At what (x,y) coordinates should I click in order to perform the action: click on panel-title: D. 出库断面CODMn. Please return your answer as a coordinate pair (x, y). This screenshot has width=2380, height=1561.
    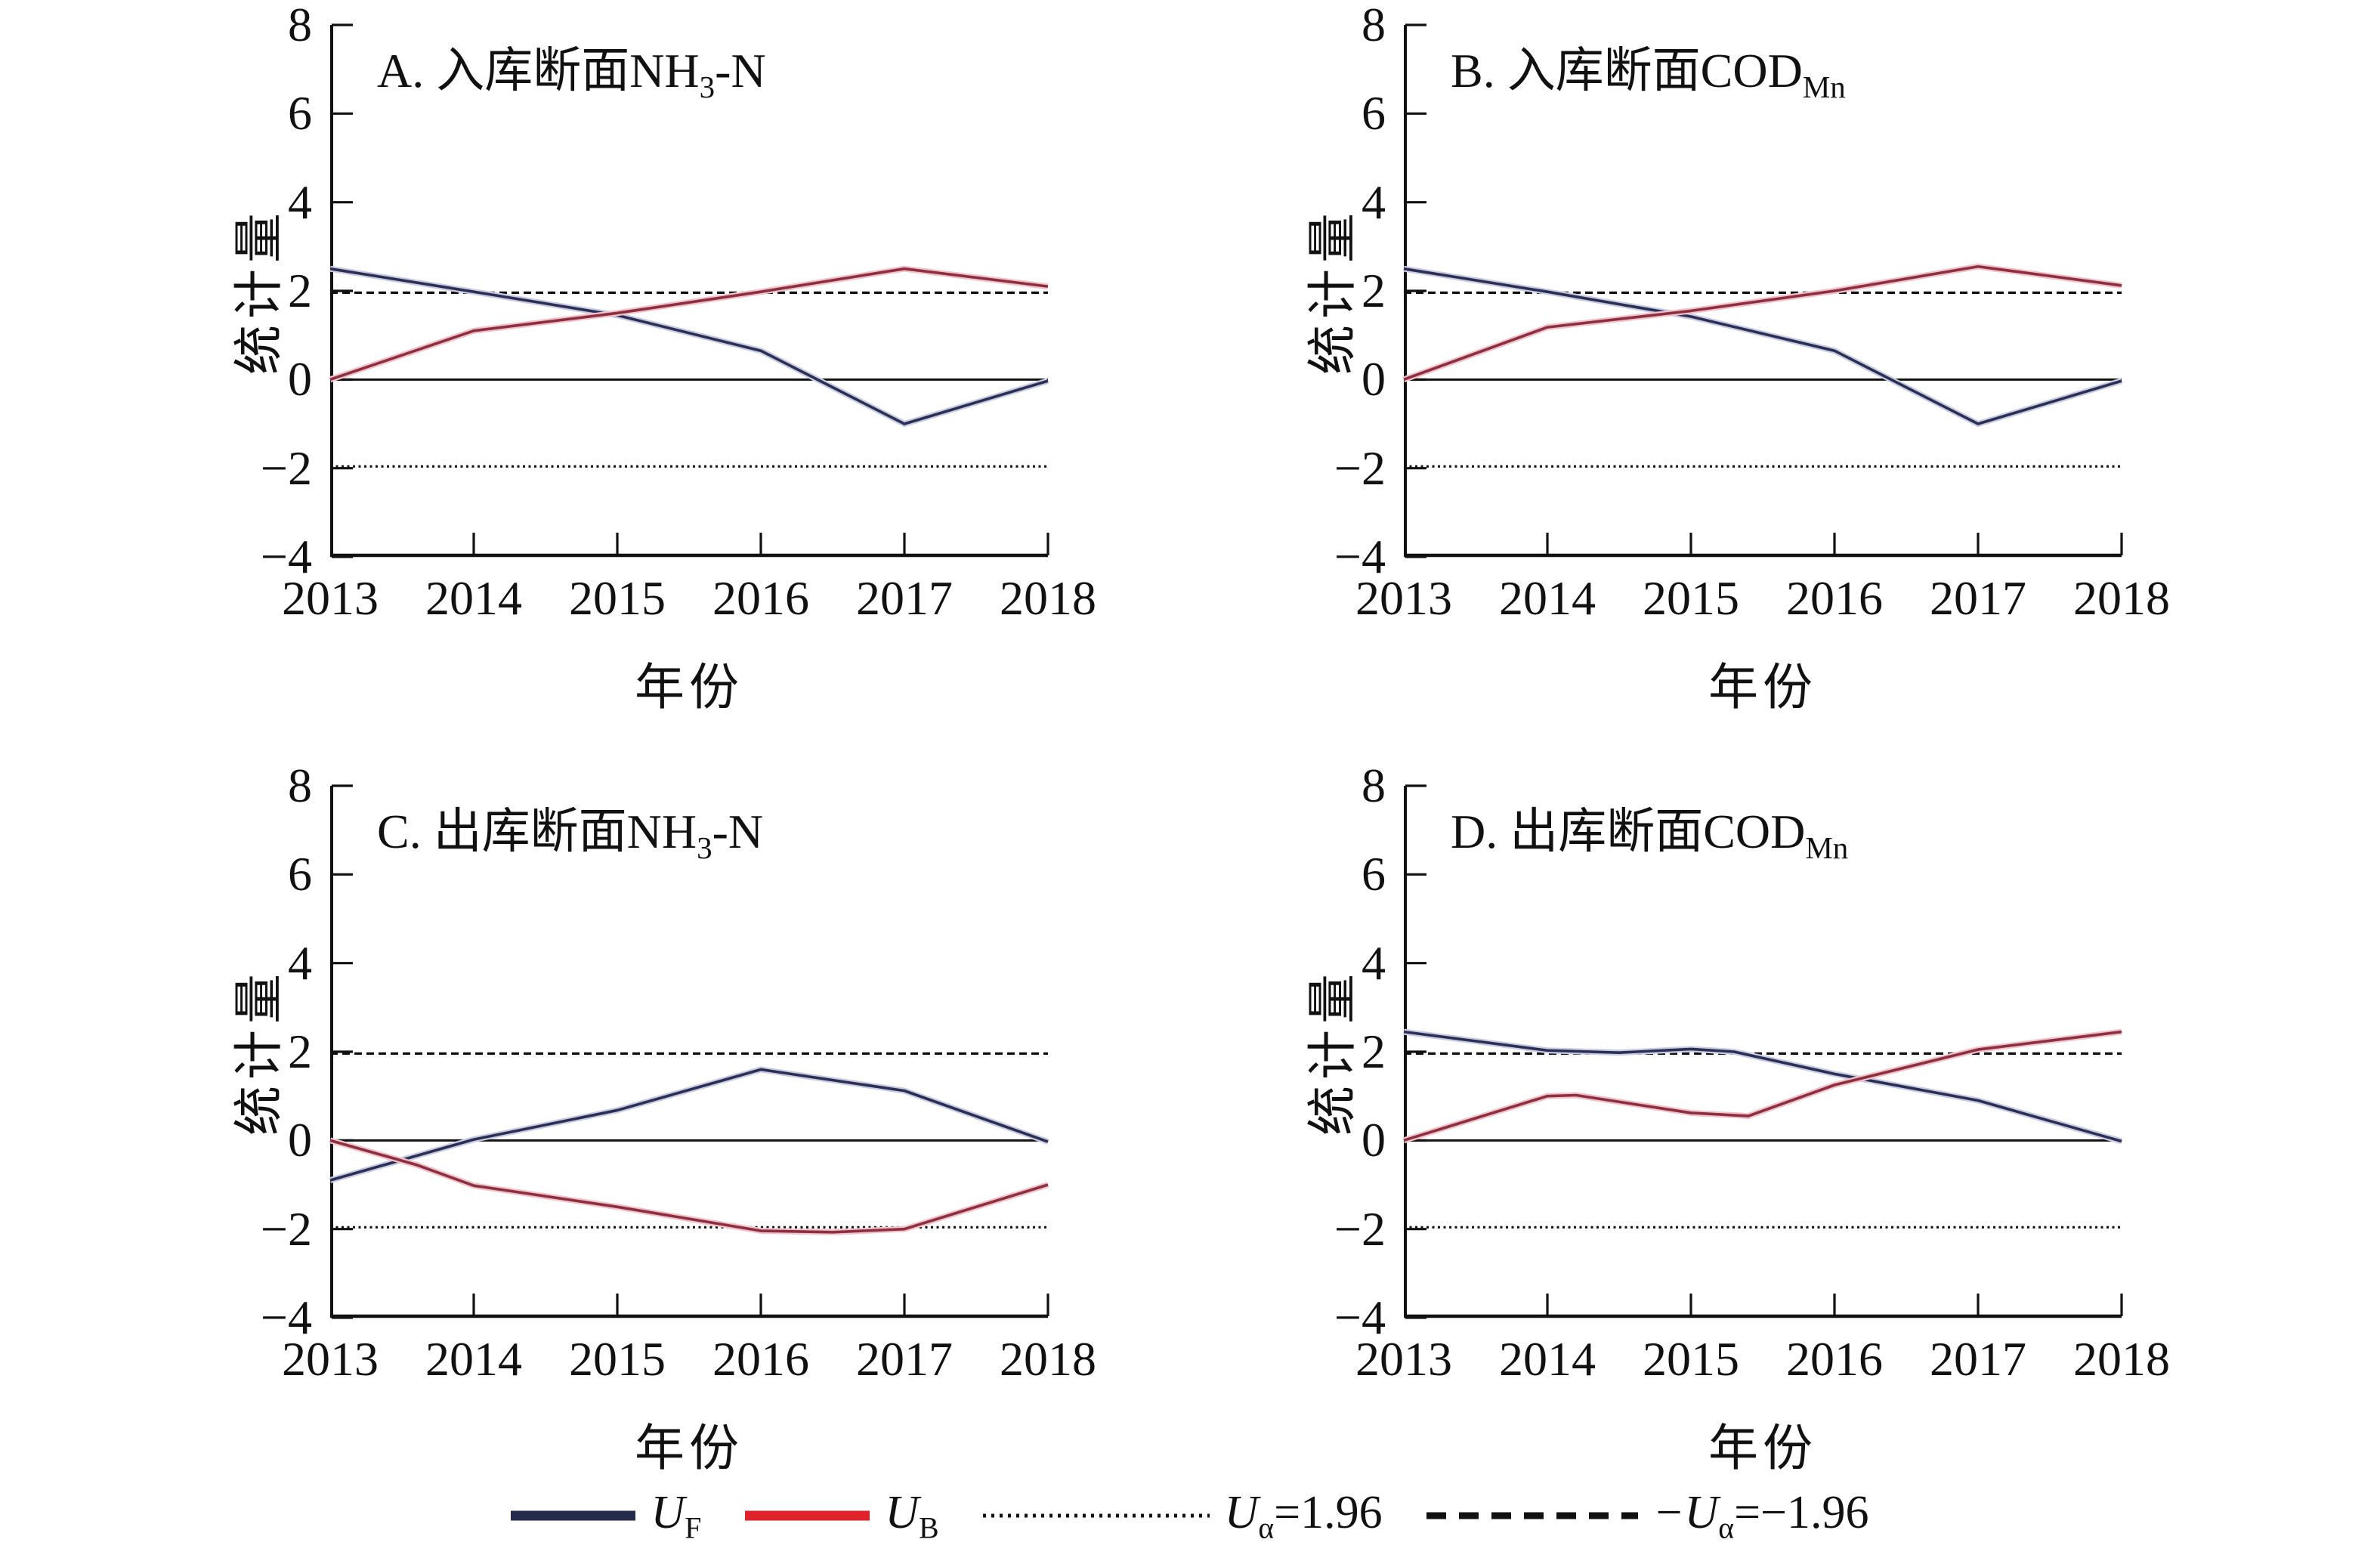
    Looking at the image, I should click on (1650, 835).